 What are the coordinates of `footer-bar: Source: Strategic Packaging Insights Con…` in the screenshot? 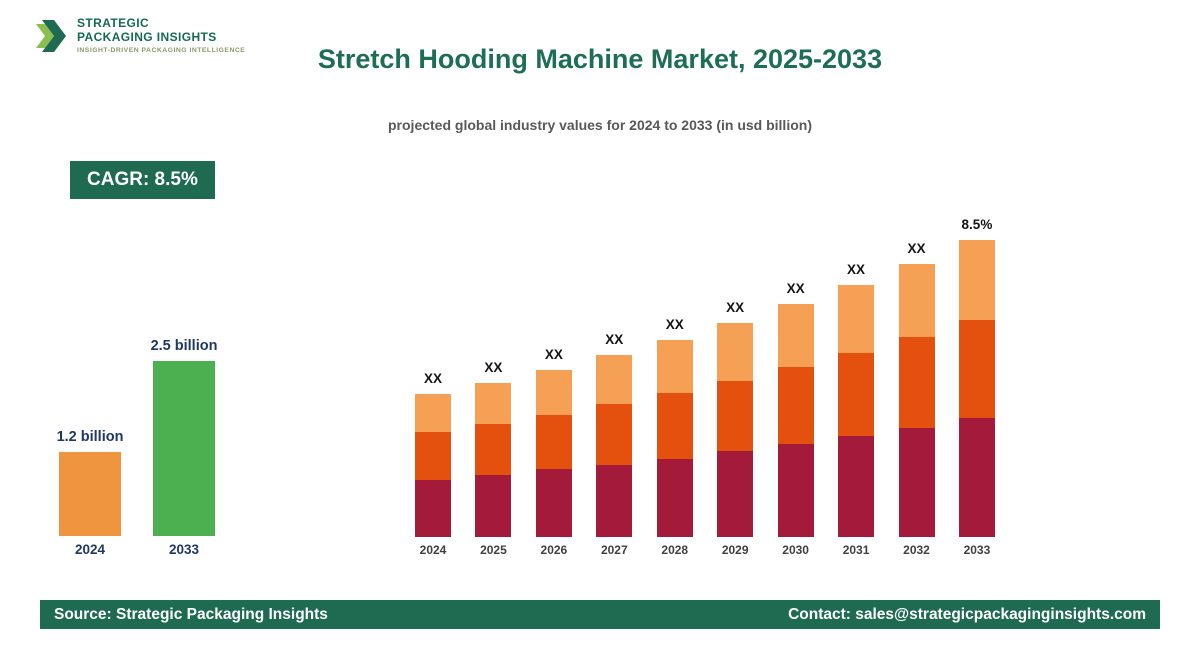 It's located at (600, 614).